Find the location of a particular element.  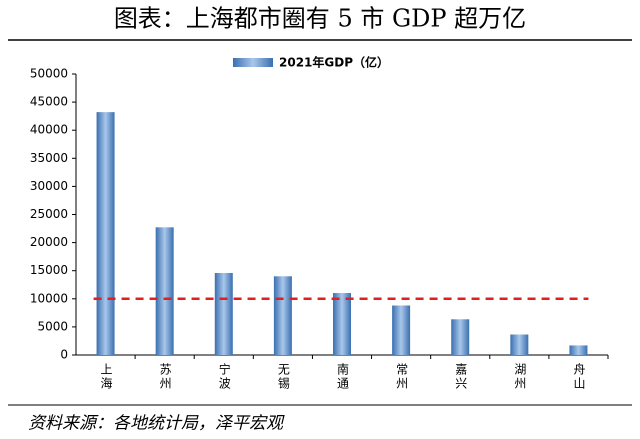

legend-label: 2021年GDP（亿） is located at coordinates (334, 62).